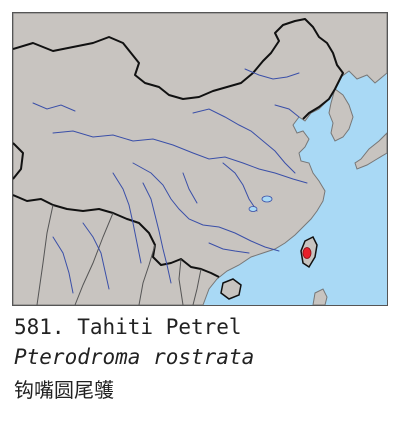 The image size is (406, 428). I want to click on philippines, so click(320, 296).